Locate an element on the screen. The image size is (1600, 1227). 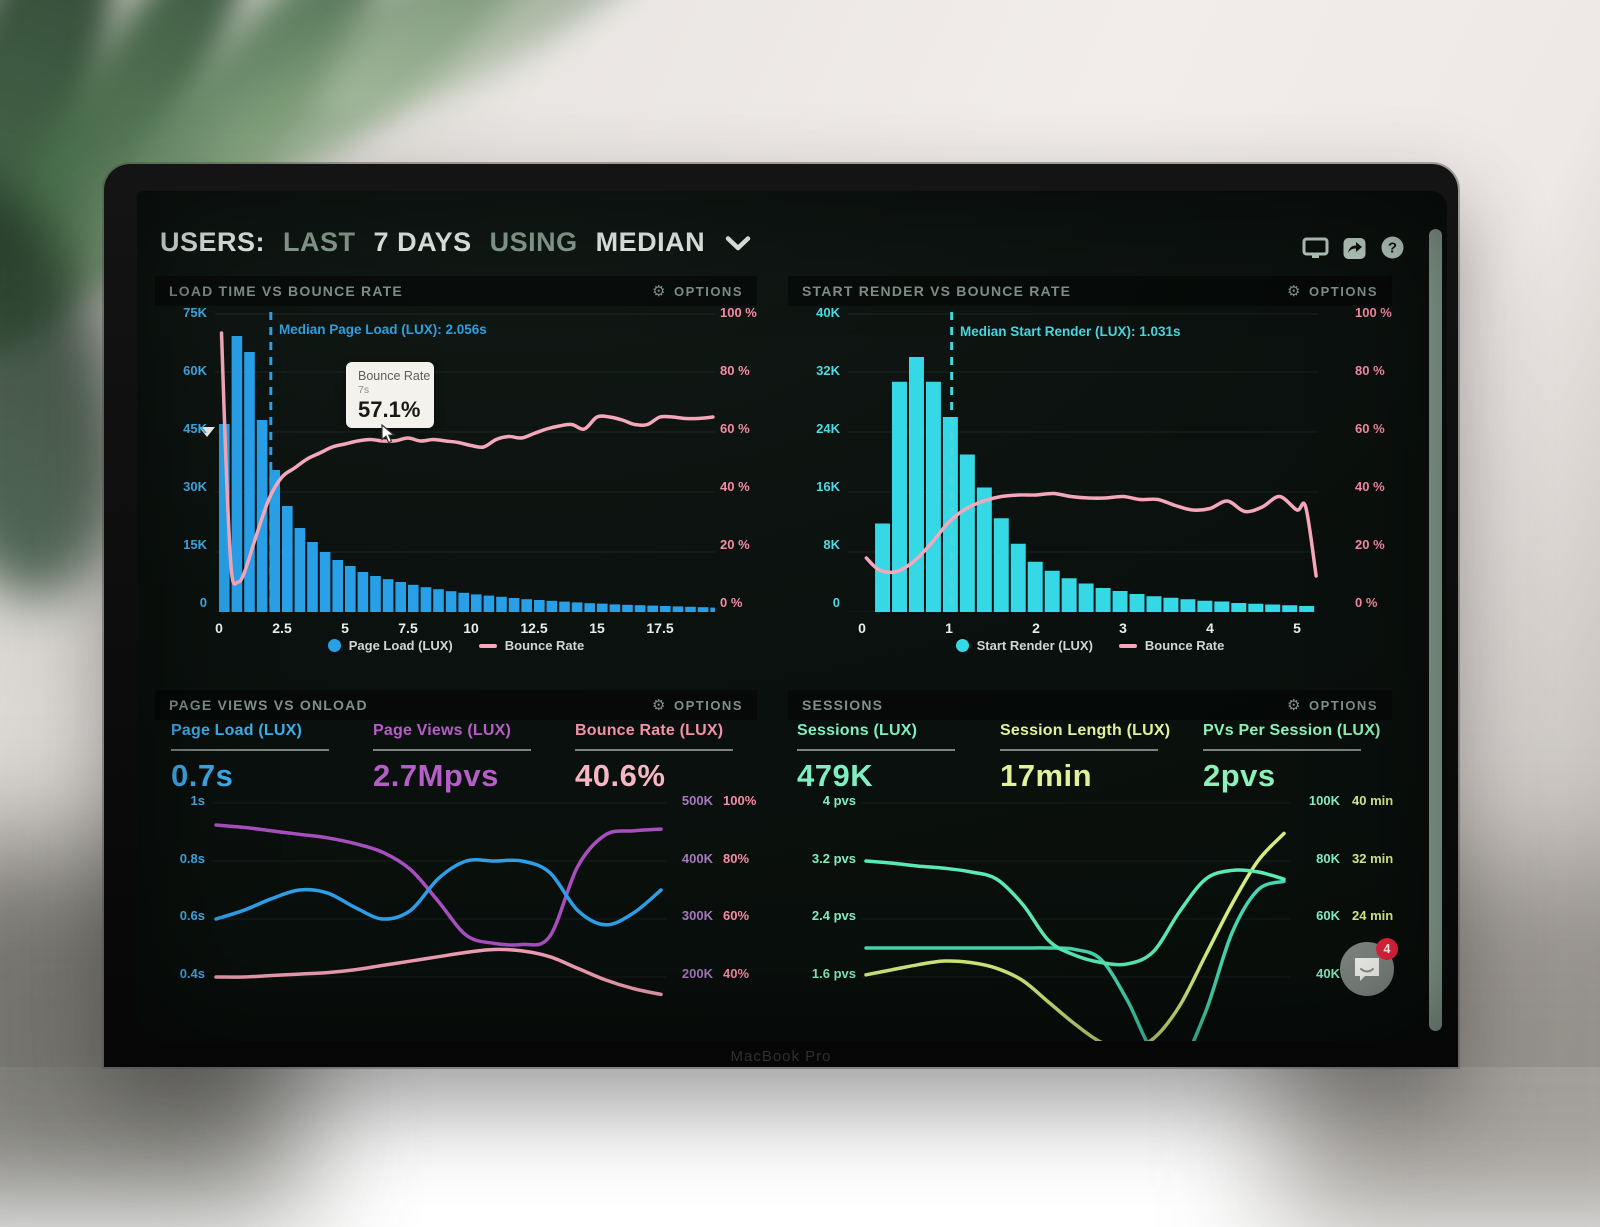
chat-bubble-icon is located at coordinates (1367, 969).